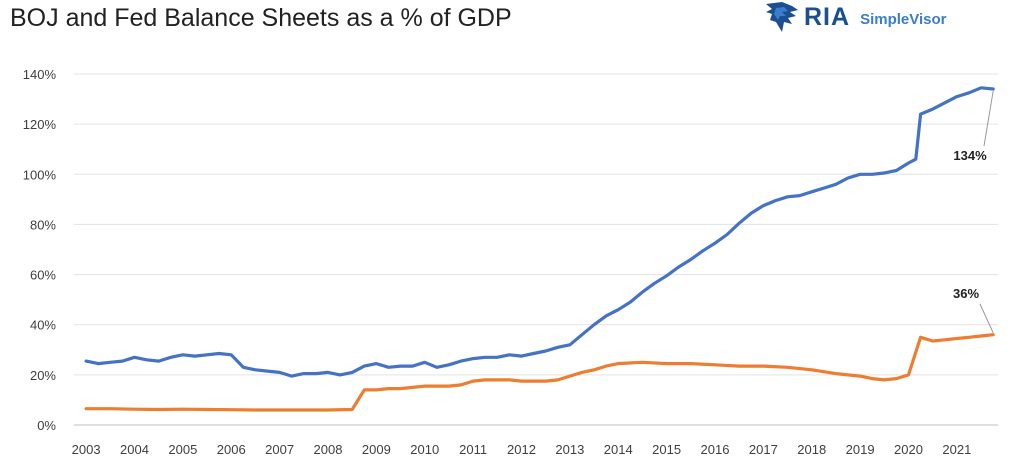  What do you see at coordinates (40, 174) in the screenshot?
I see `y-tick-label: 100%` at bounding box center [40, 174].